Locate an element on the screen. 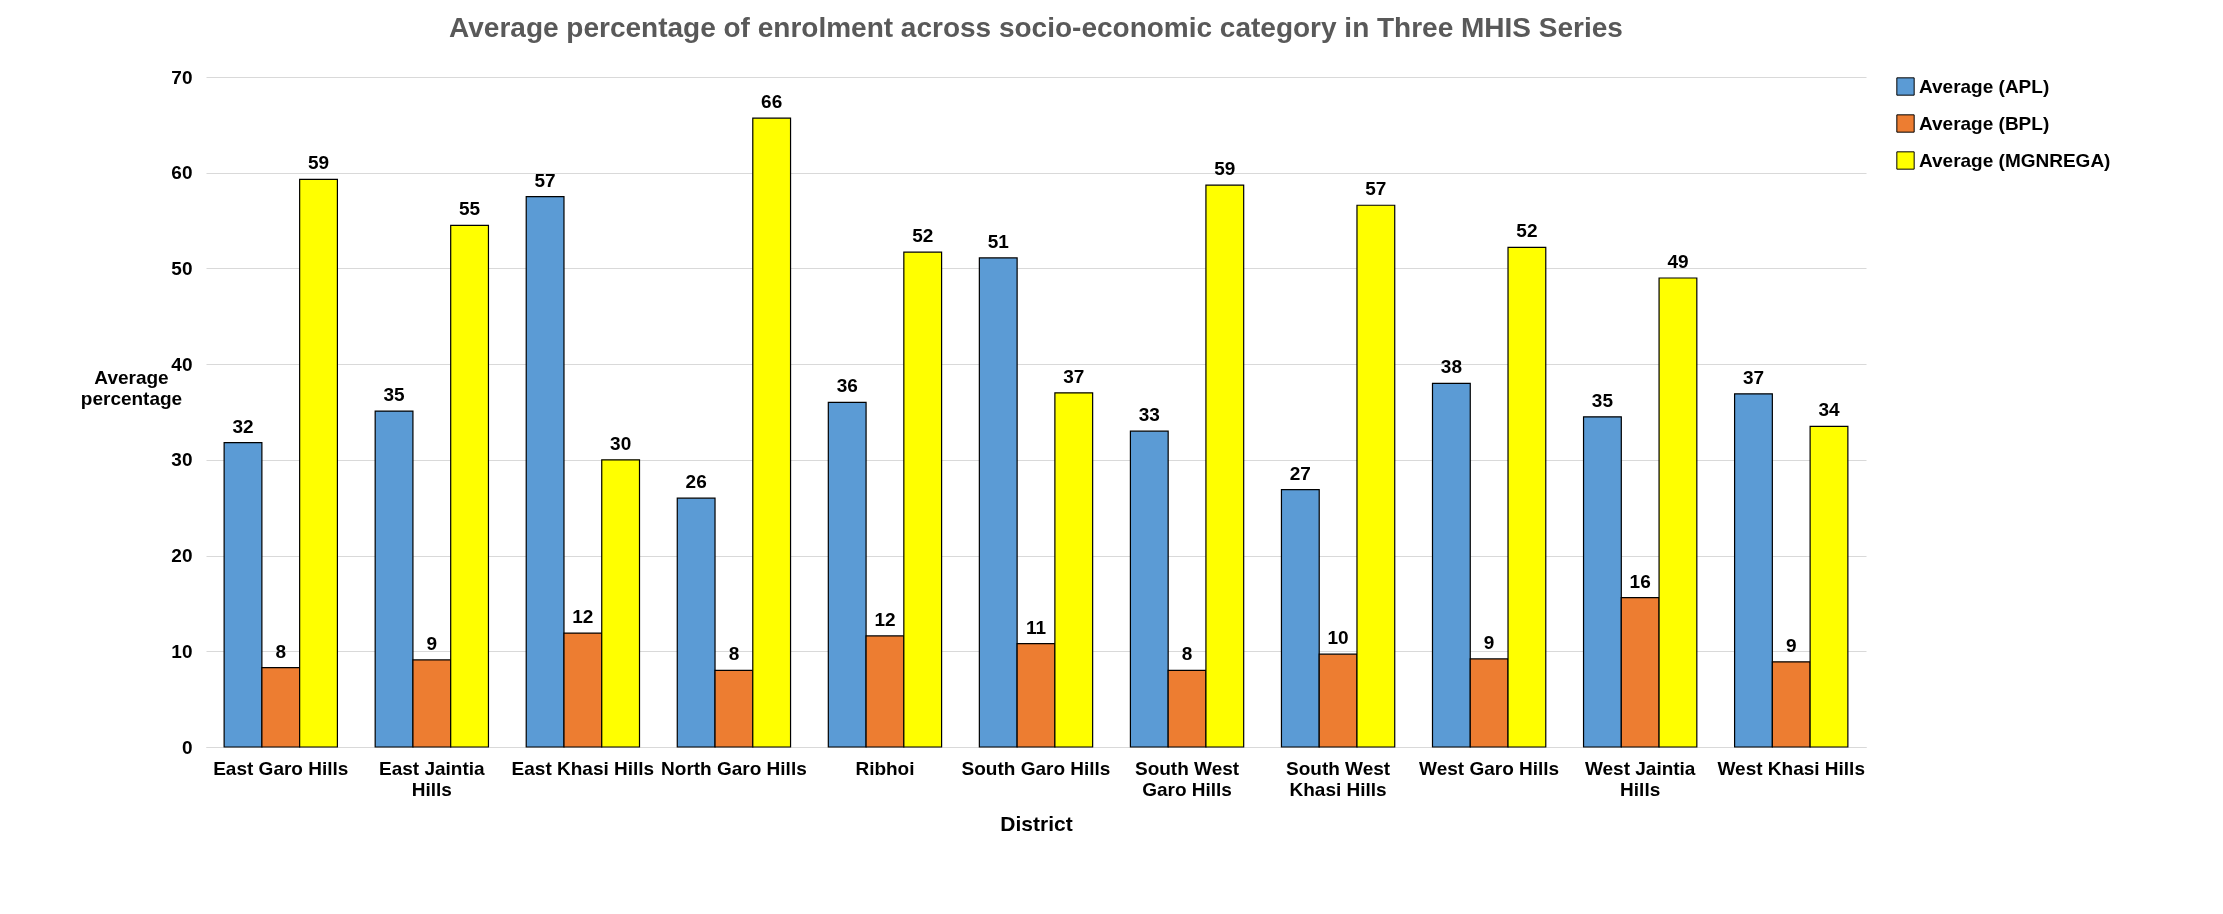 The height and width of the screenshot is (914, 2223). data-label: 51 is located at coordinates (998, 241).